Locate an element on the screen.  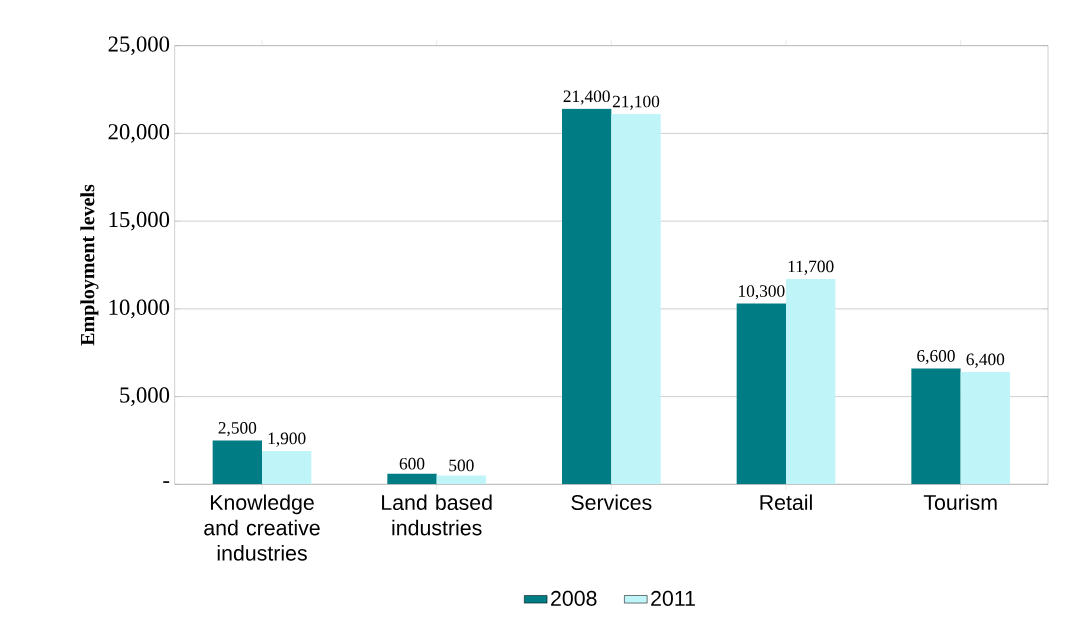
data-label: 500 is located at coordinates (461, 465).